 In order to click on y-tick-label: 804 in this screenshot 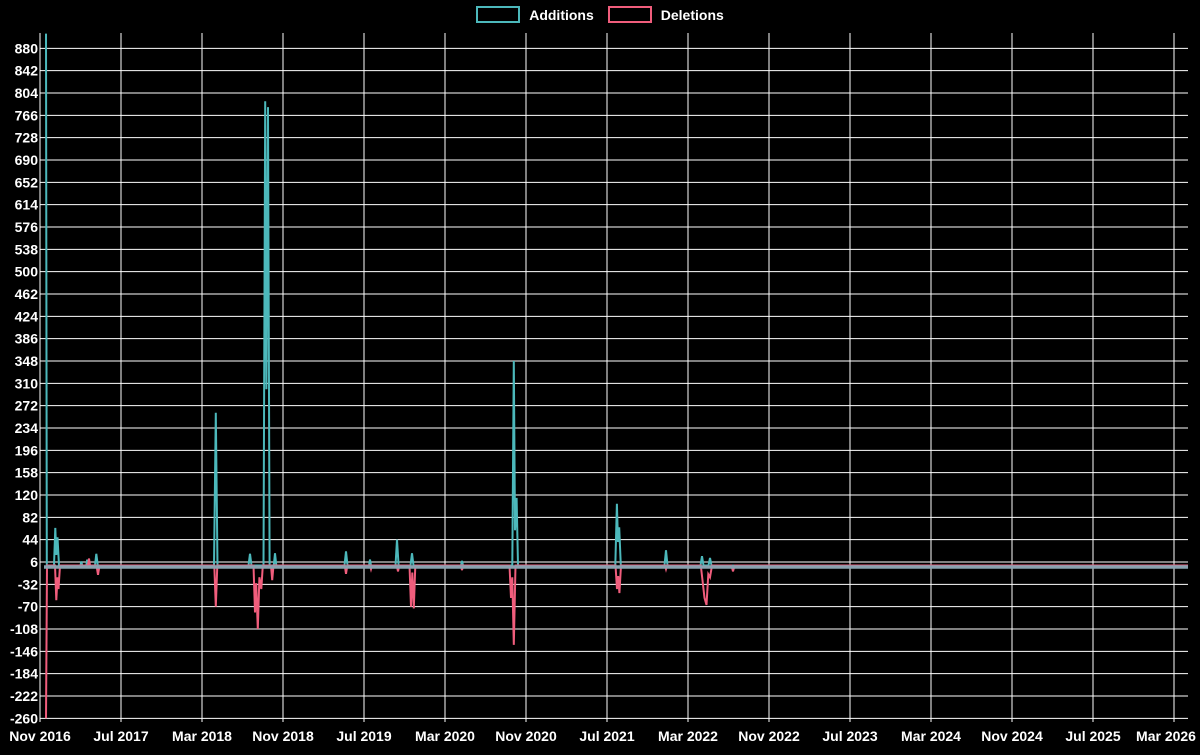, I will do `click(27, 93)`.